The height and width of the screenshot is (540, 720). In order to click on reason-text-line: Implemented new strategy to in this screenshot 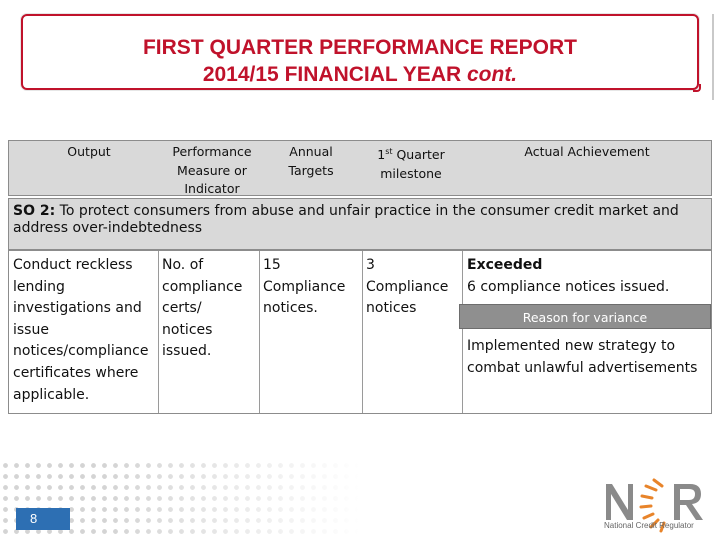, I will do `click(571, 346)`.